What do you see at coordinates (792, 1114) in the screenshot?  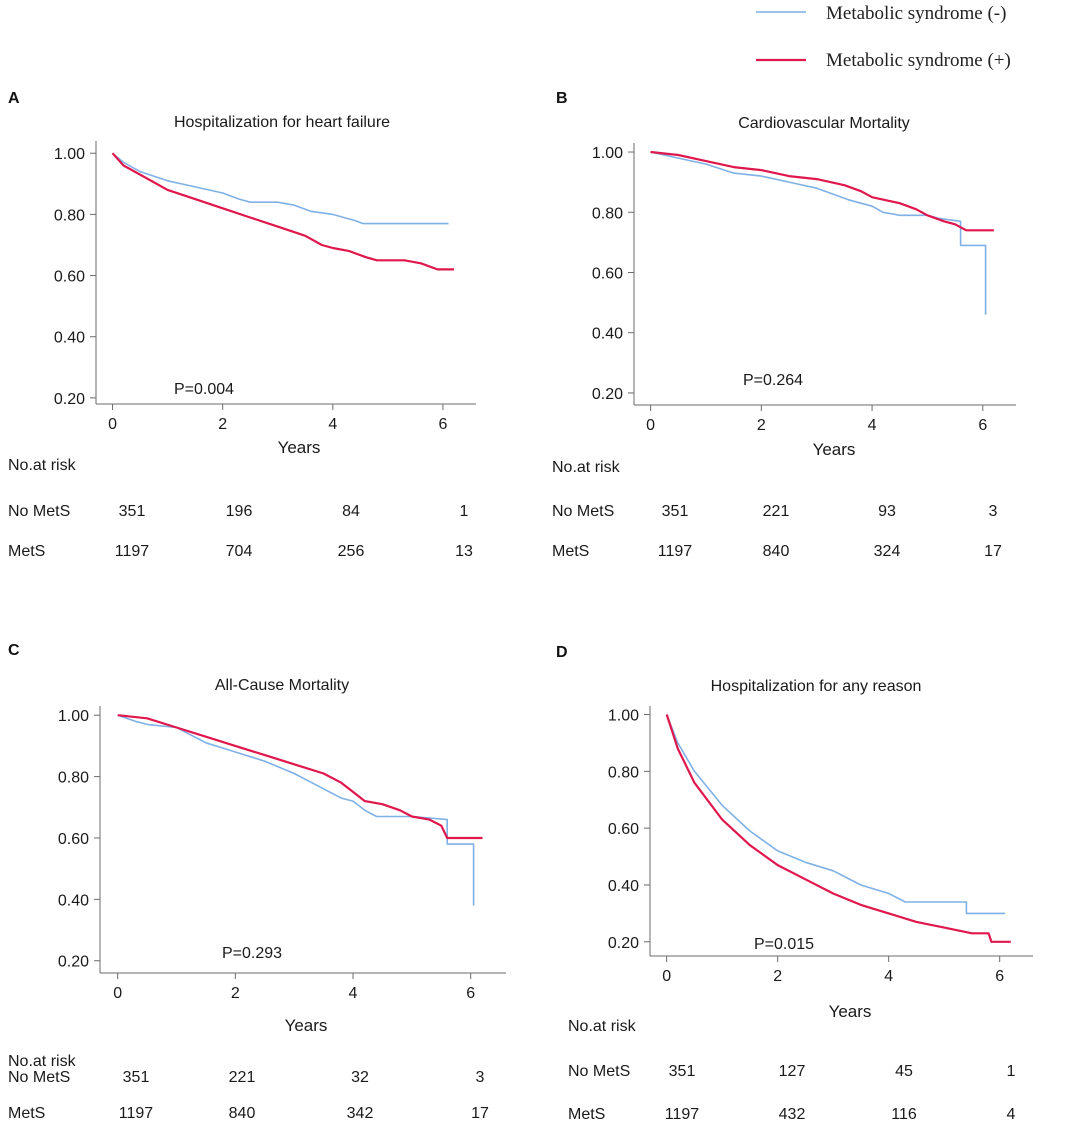 I see `risk-count: 432` at bounding box center [792, 1114].